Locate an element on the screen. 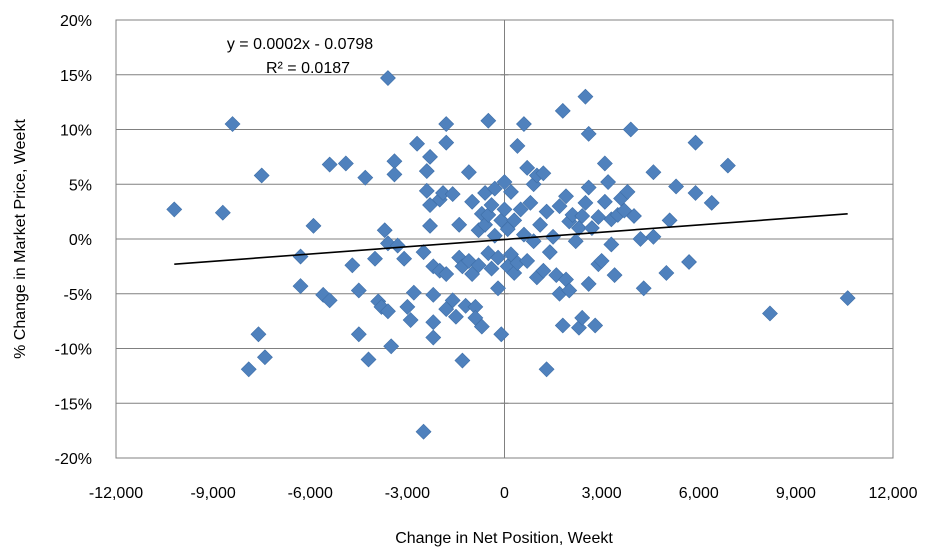 The height and width of the screenshot is (552, 931). trendline is located at coordinates (511, 239).